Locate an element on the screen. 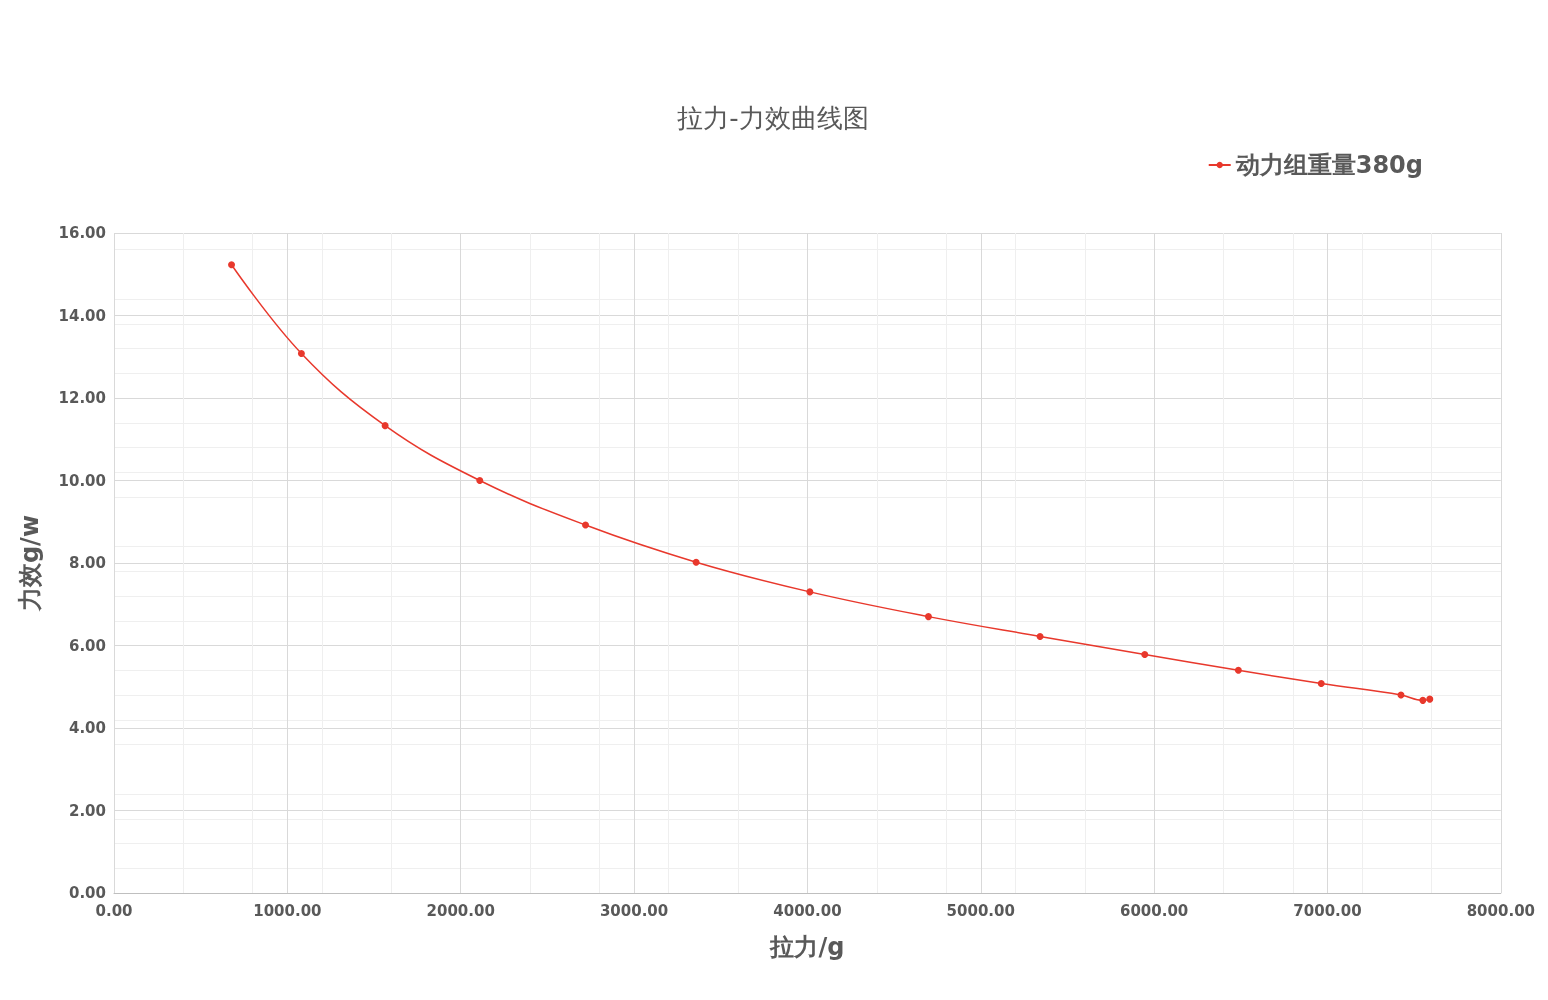  x-tick-label: 2000.00 is located at coordinates (460, 910).